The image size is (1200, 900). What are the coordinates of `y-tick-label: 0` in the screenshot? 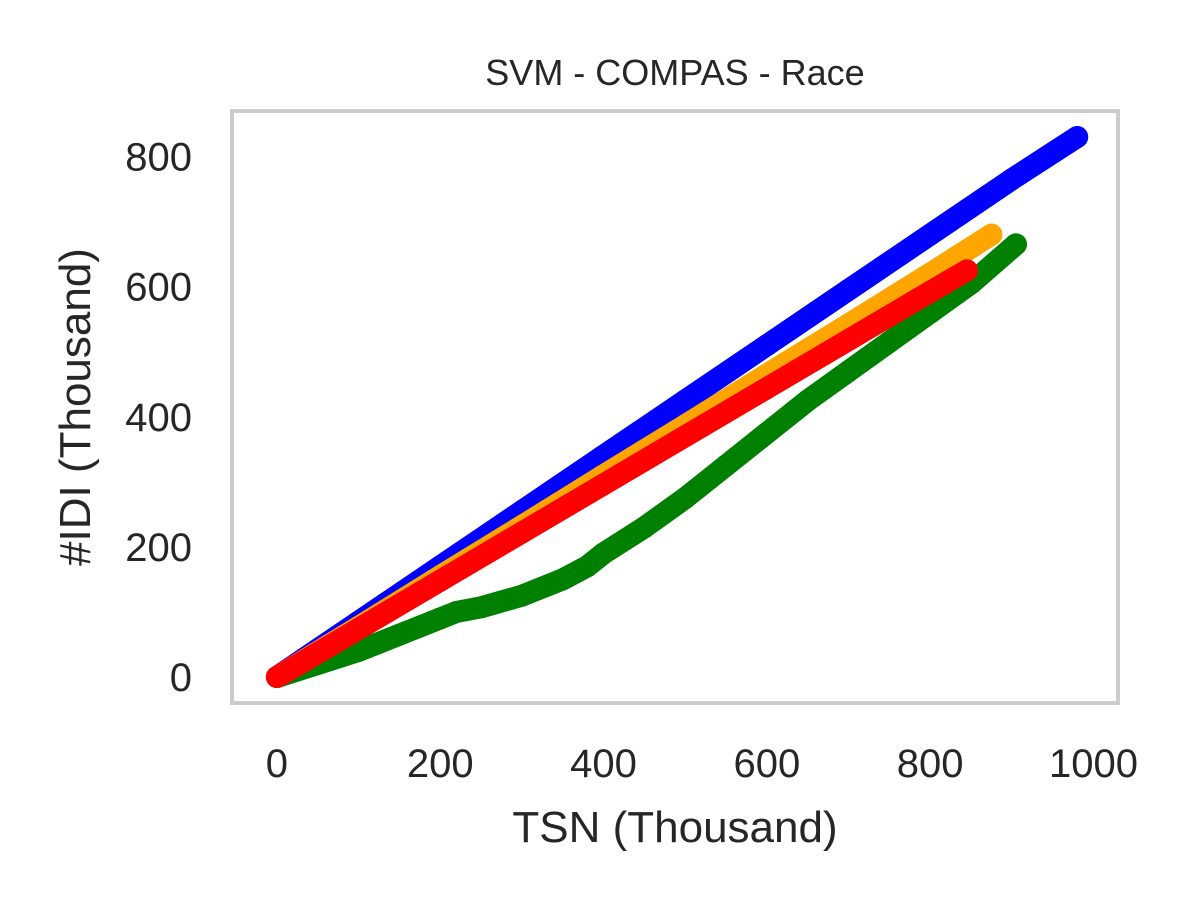 It's located at (181, 678).